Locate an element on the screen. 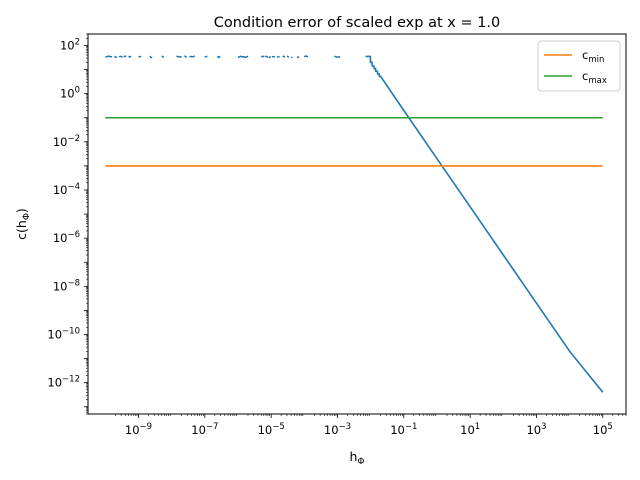 The width and height of the screenshot is (640, 480). x-tick-label: 10⁻⁷ is located at coordinates (204, 429).